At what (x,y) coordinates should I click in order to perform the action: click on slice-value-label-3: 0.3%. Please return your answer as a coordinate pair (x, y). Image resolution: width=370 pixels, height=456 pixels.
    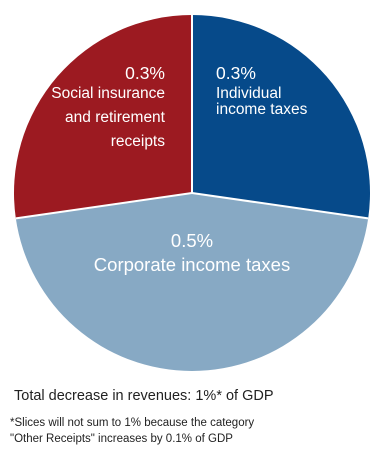
    Looking at the image, I should click on (145, 73).